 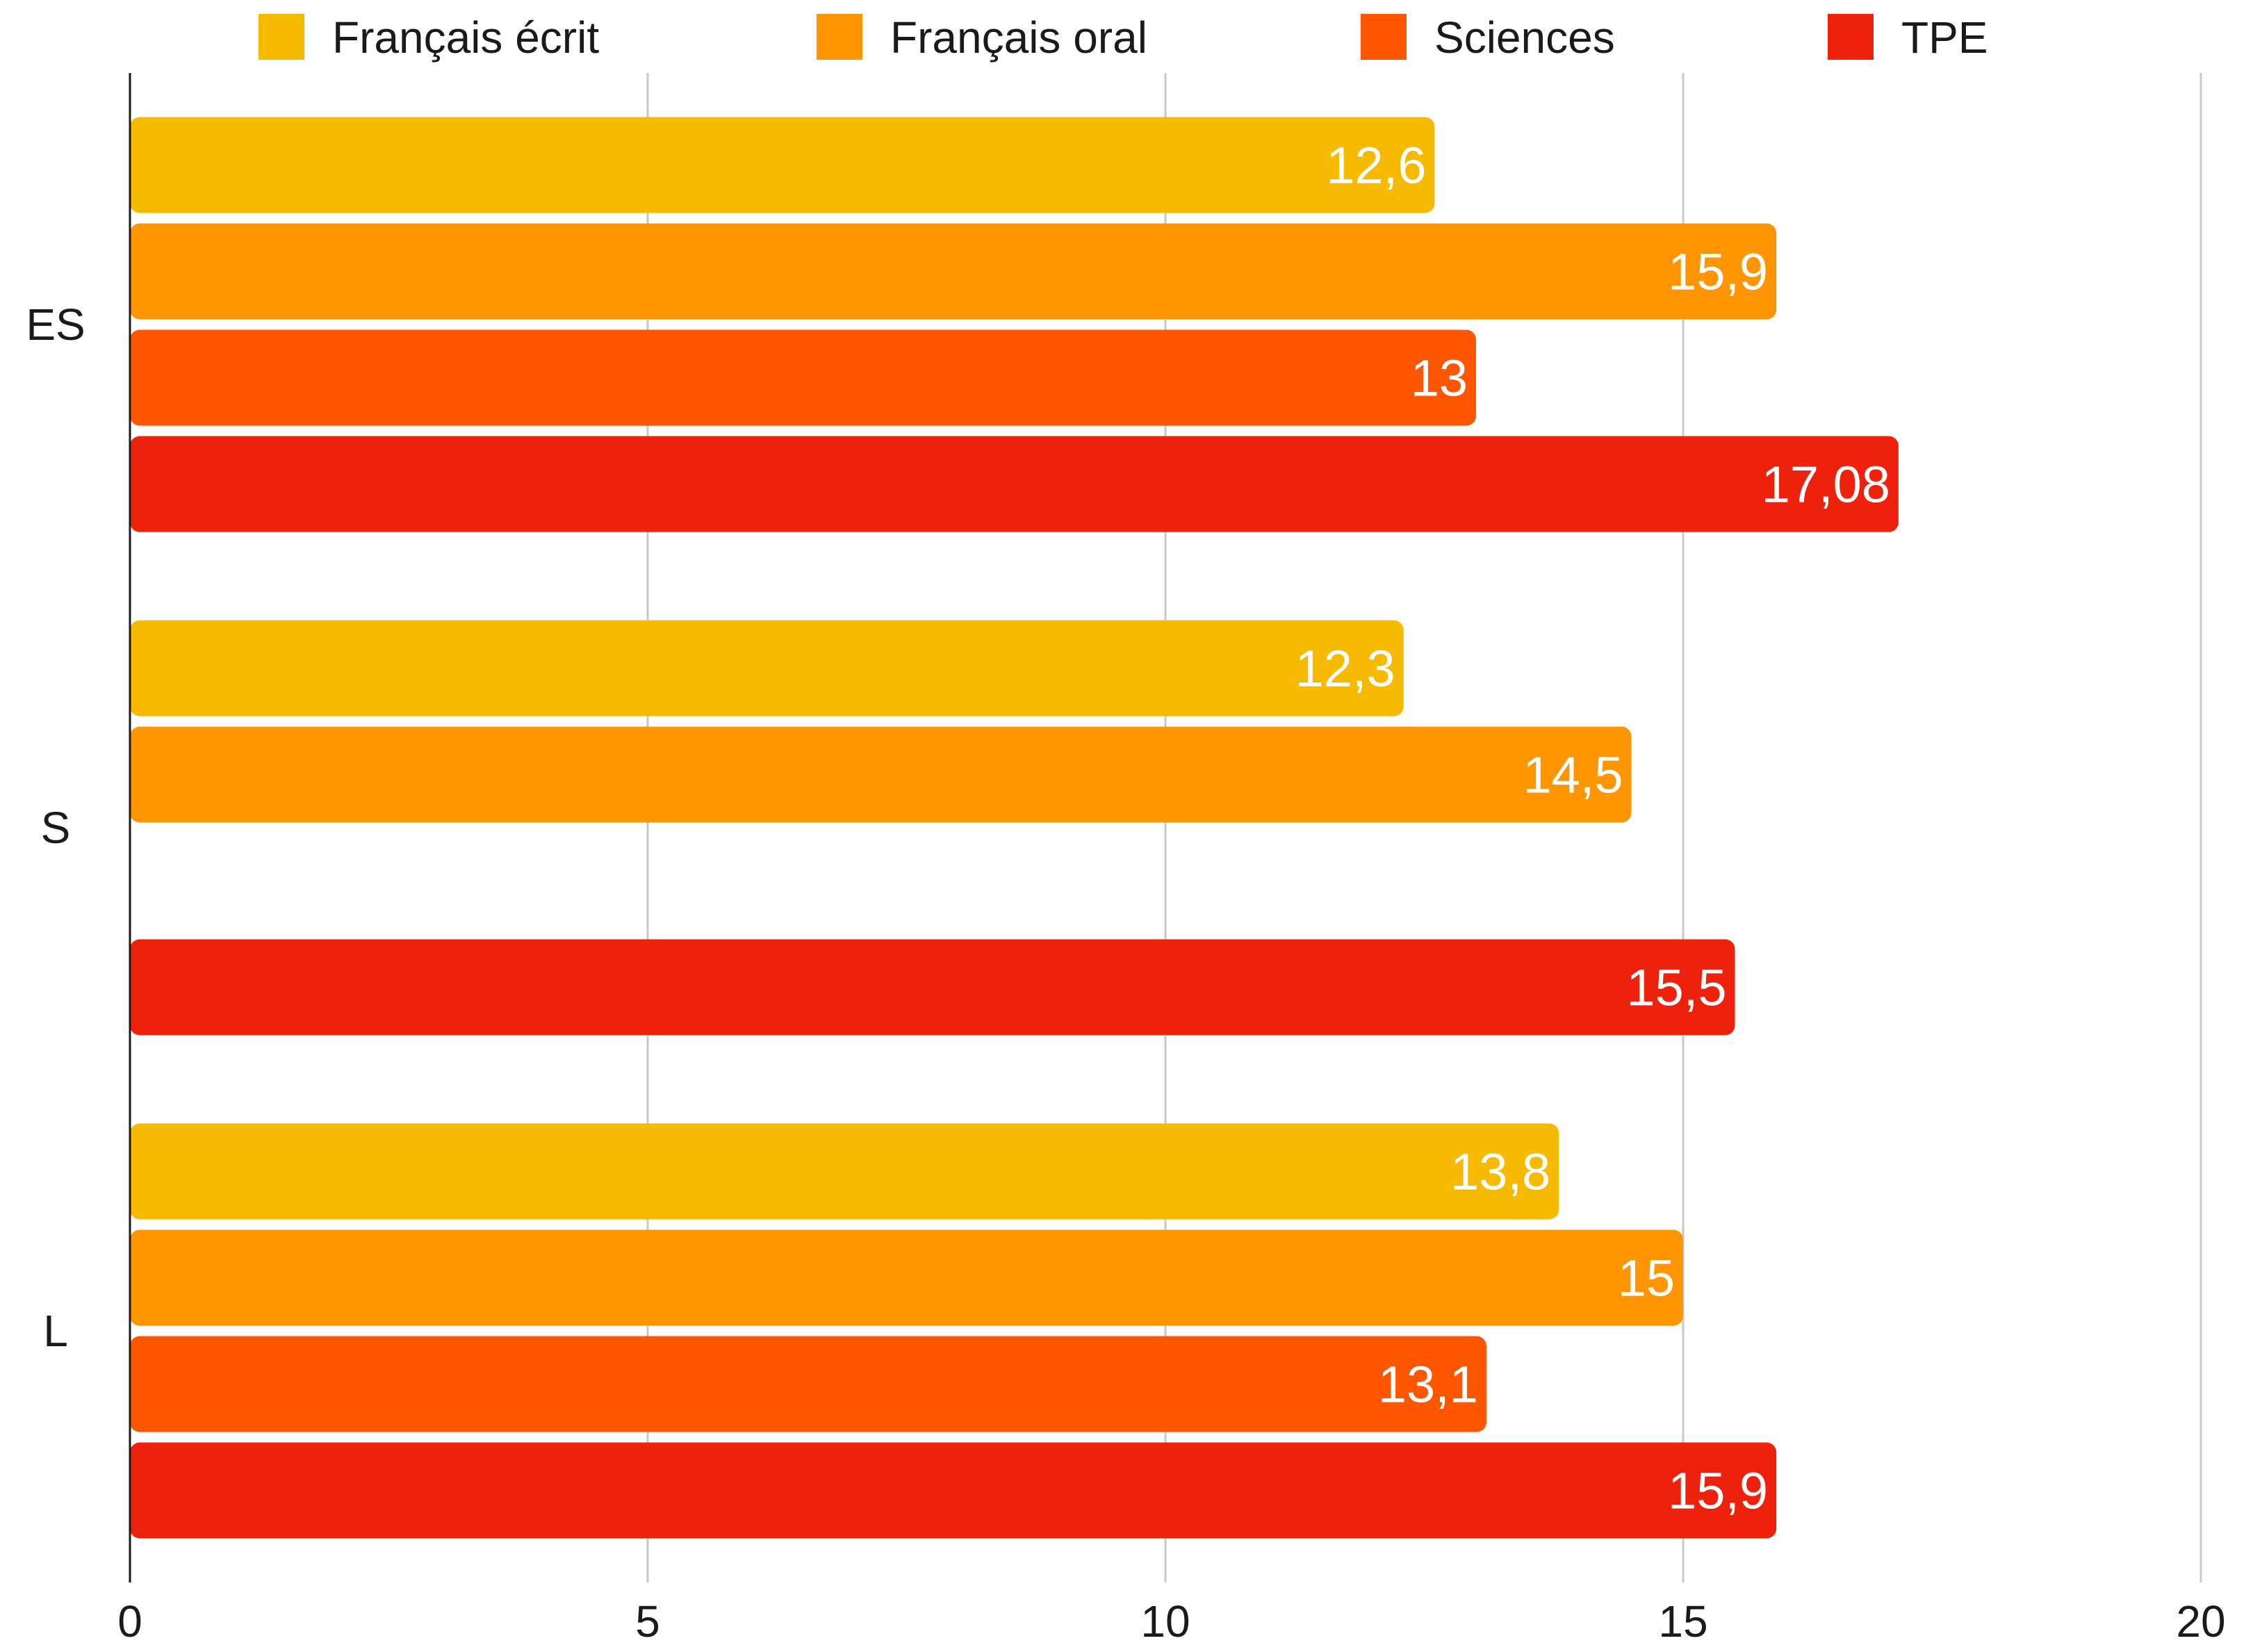 I want to click on legend-label: TPE, so click(x=1944, y=38).